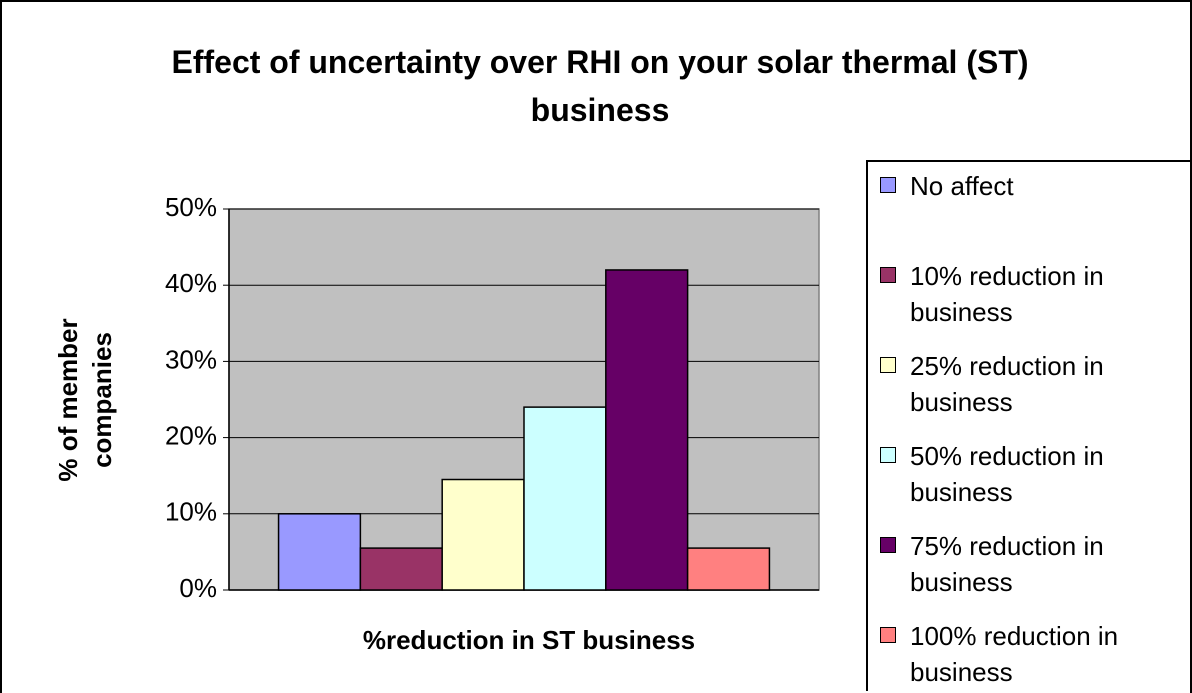 The height and width of the screenshot is (693, 1192). Describe the element at coordinates (191, 359) in the screenshot. I see `y-tick-label: 30%` at that location.